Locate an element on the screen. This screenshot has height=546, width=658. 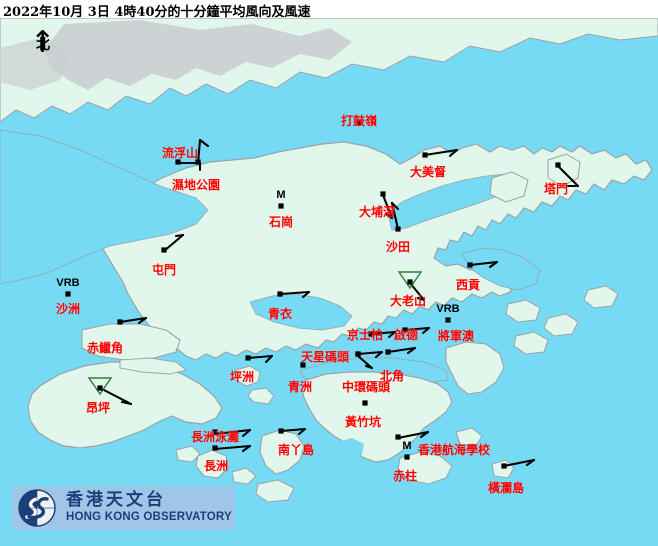
station-label-3: 大美督 is located at coordinates (428, 172).